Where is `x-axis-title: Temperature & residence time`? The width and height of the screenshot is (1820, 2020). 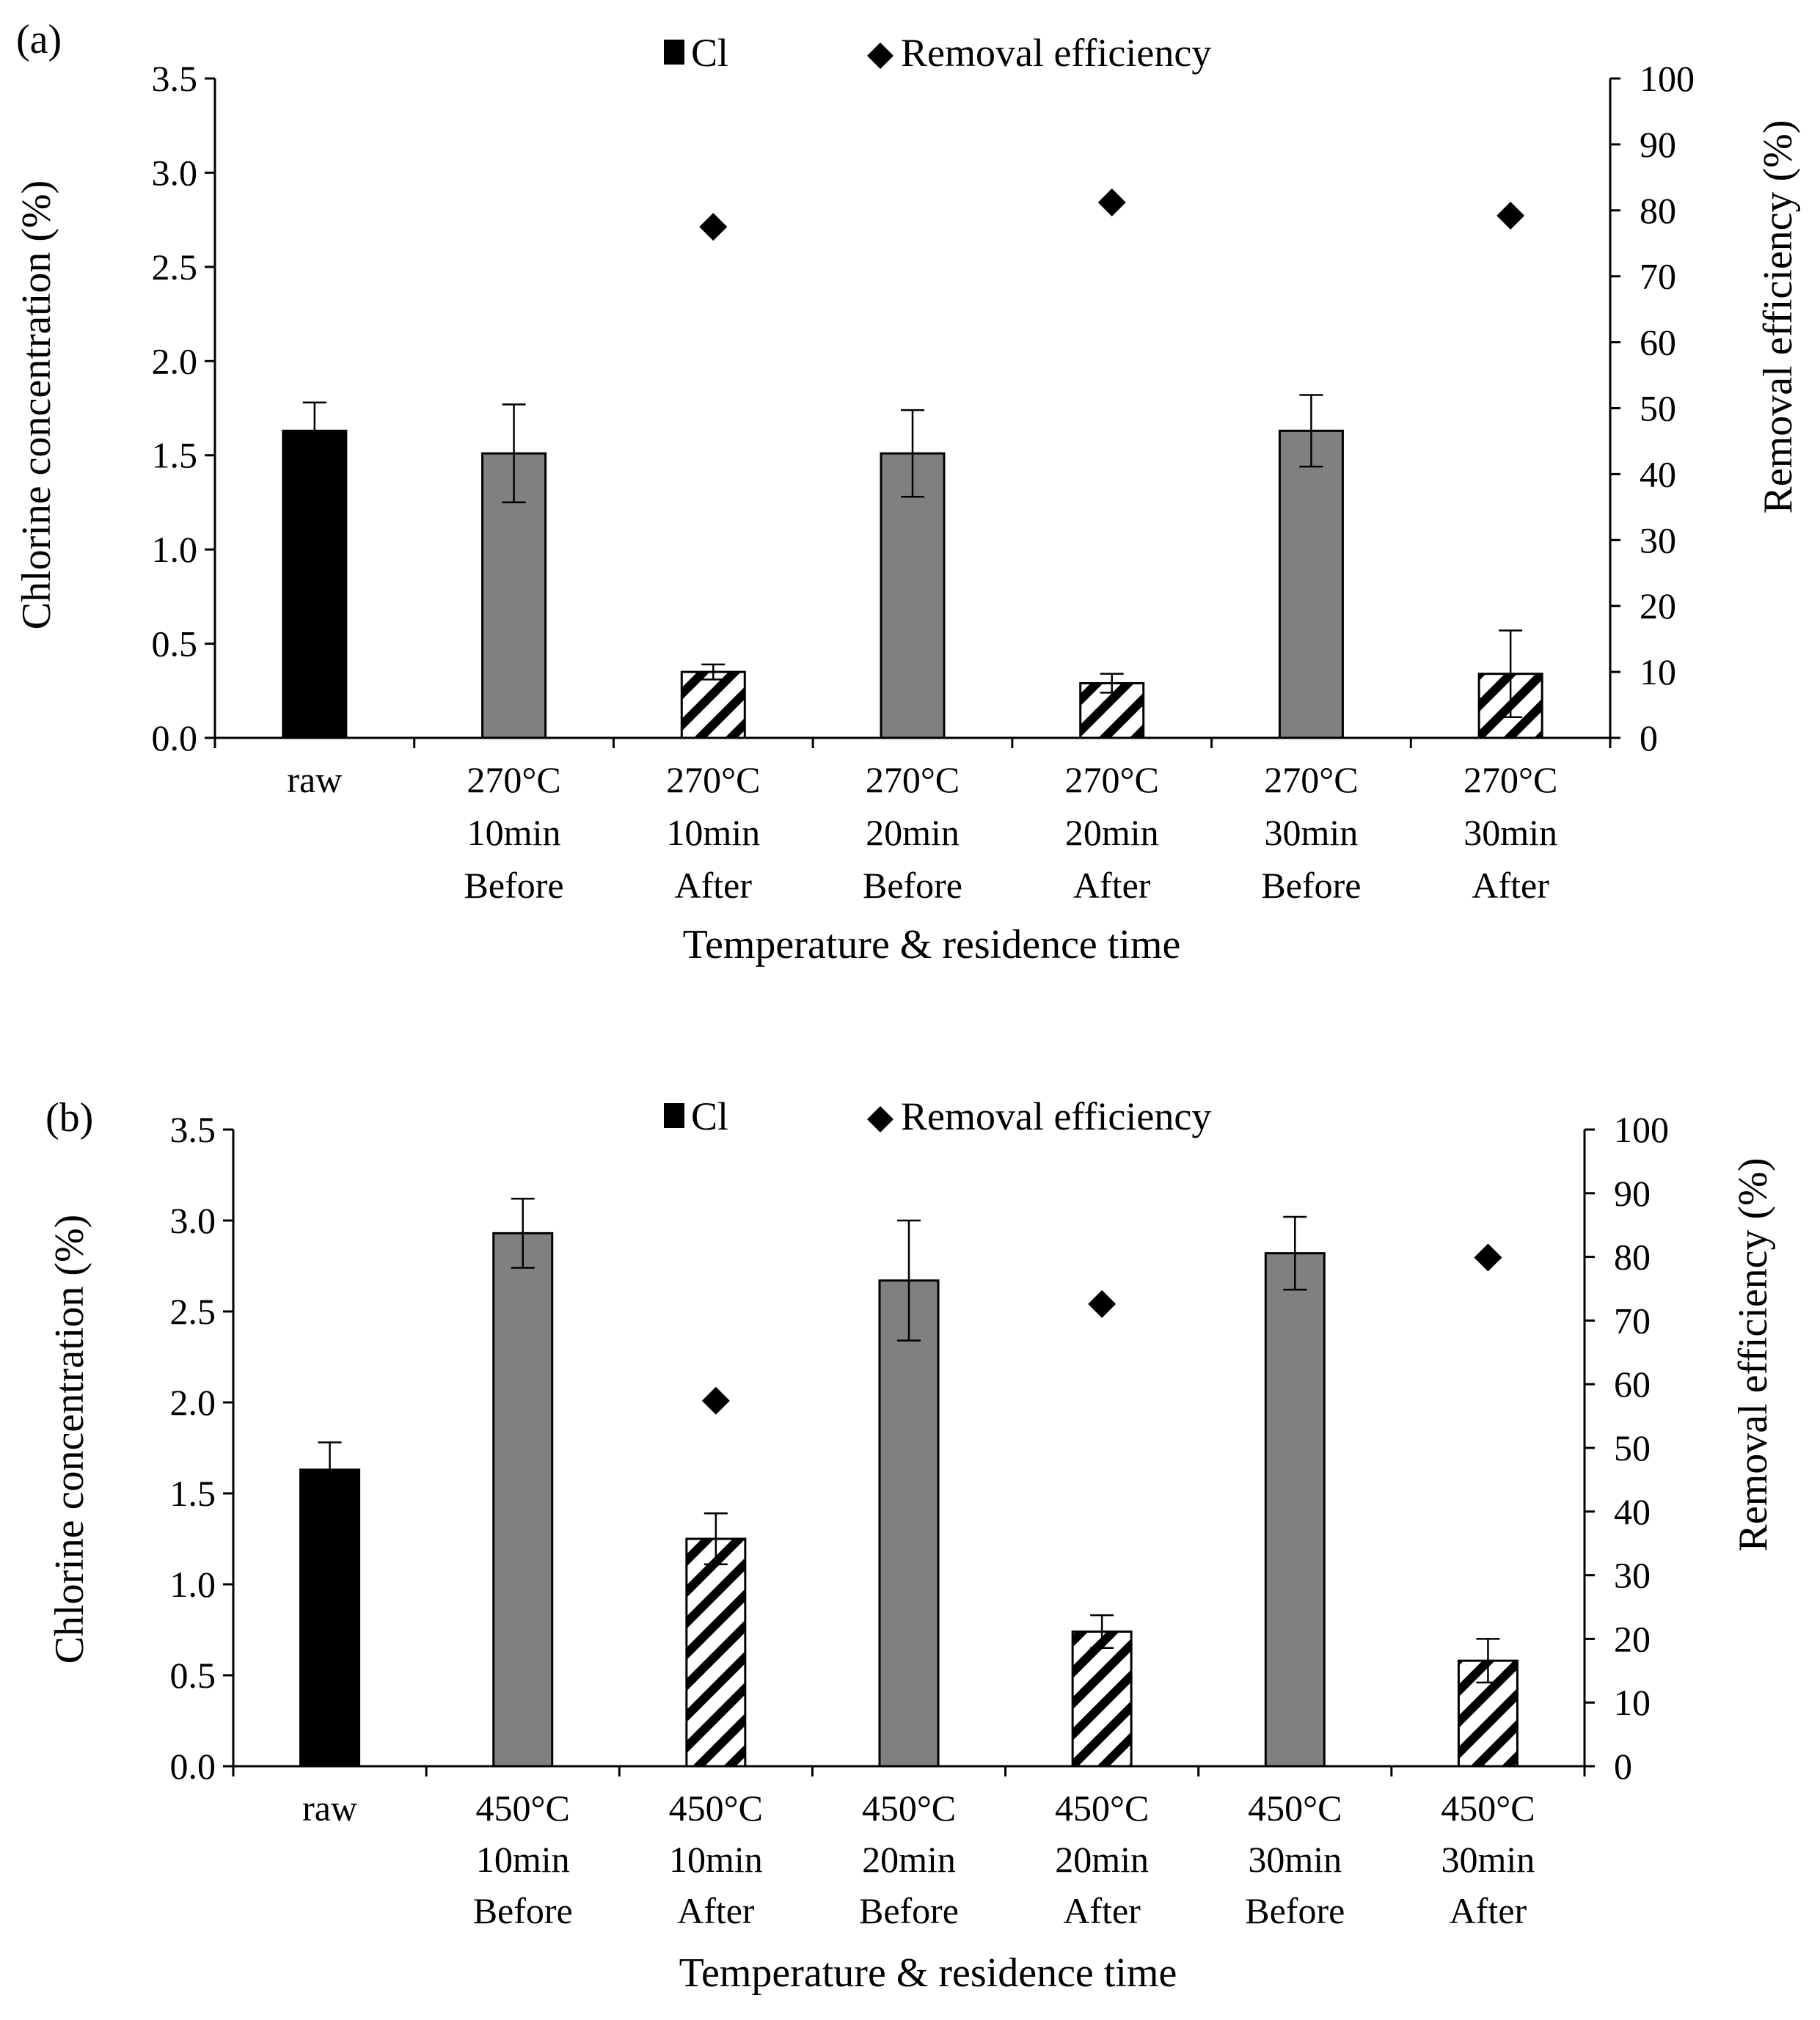 x-axis-title: Temperature & residence time is located at coordinates (928, 1973).